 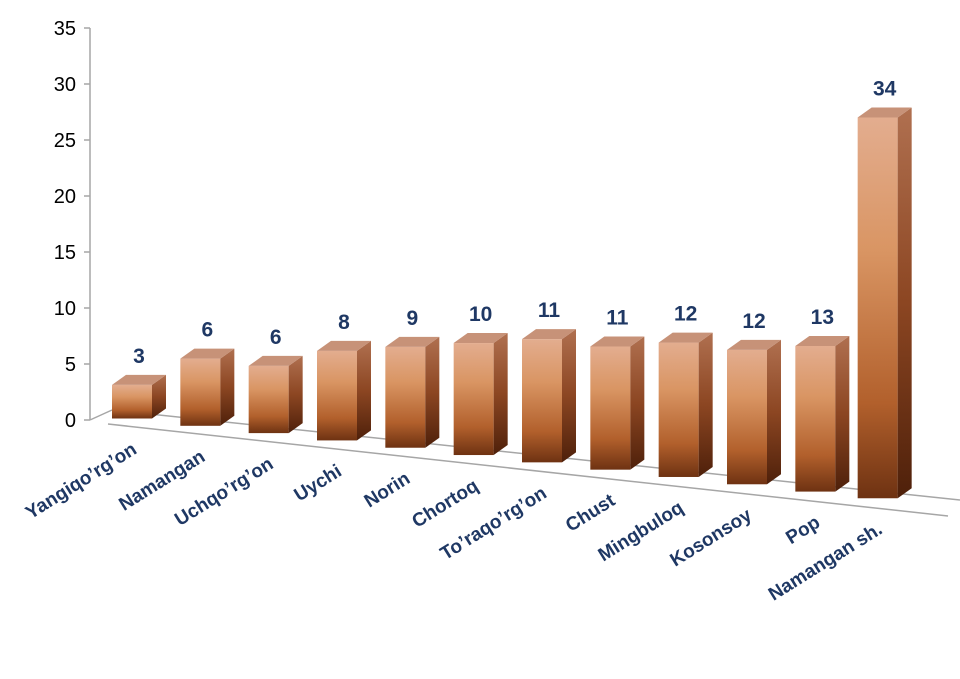 What do you see at coordinates (412, 318) in the screenshot?
I see `bar-value-label: 9` at bounding box center [412, 318].